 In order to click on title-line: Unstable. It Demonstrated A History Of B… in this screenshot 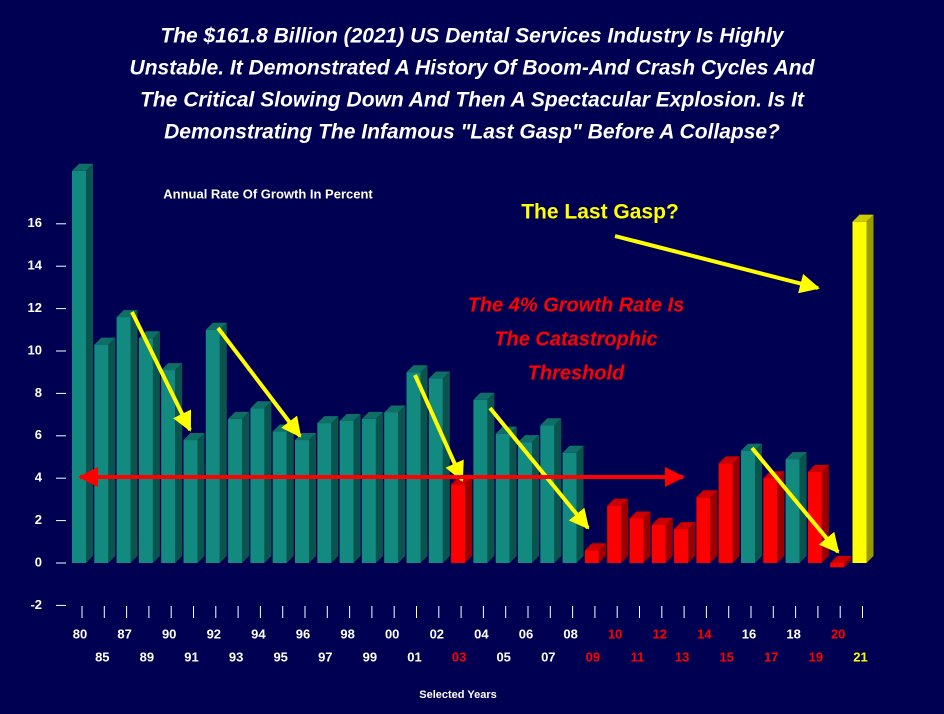, I will do `click(473, 68)`.